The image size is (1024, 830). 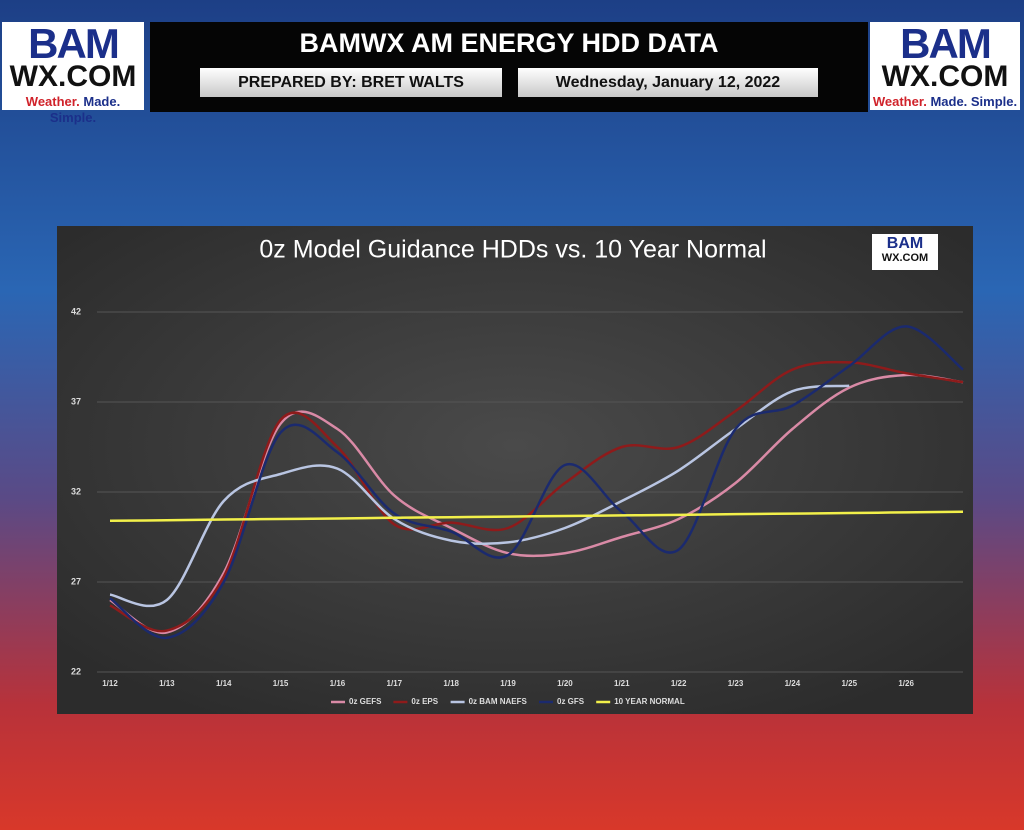 I want to click on legend-label: 10 YEAR NORMAL, so click(x=649, y=701).